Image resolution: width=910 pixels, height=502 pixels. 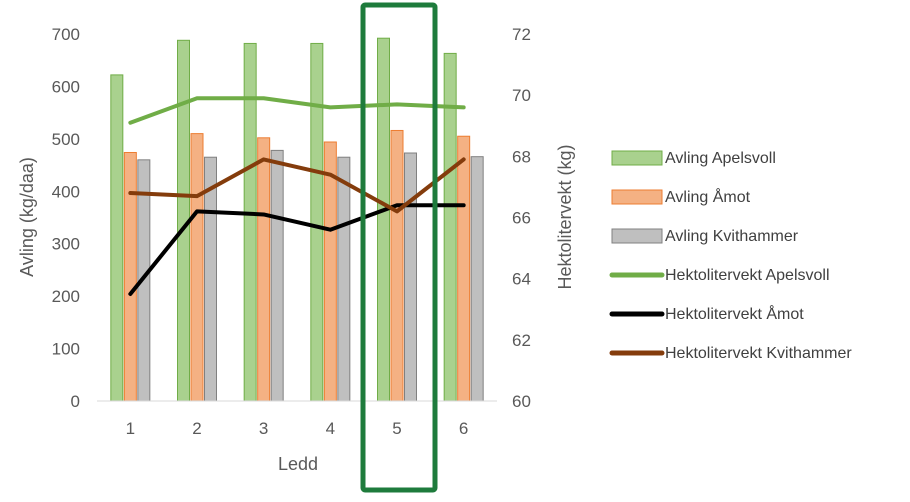 What do you see at coordinates (708, 196) in the screenshot?
I see `legend-label-2: Avling Åmot` at bounding box center [708, 196].